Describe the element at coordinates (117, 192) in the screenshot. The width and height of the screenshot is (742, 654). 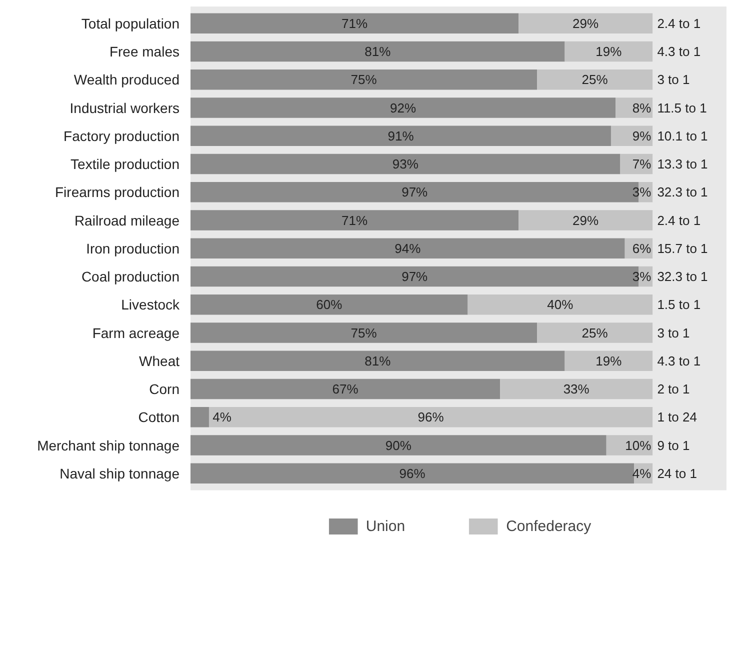
I see `y-tick-label: Firearms production` at that location.